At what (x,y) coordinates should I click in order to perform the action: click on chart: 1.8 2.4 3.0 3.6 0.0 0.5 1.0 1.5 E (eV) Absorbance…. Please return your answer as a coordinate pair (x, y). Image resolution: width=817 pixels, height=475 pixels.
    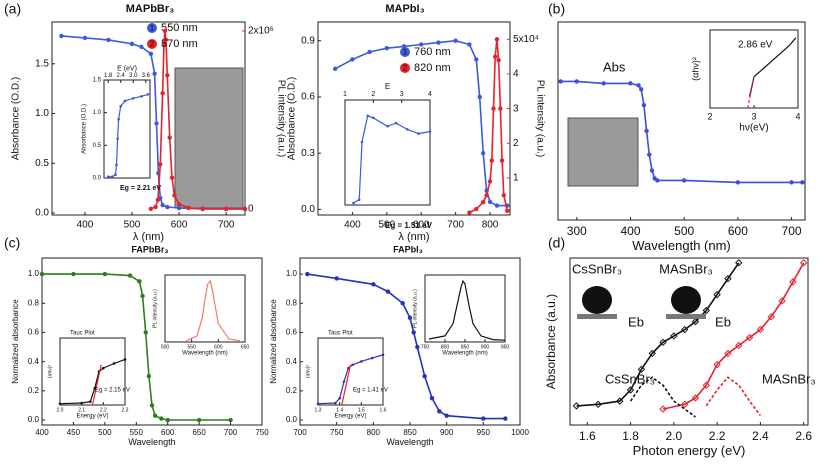
    Looking at the image, I should click on (122, 128).